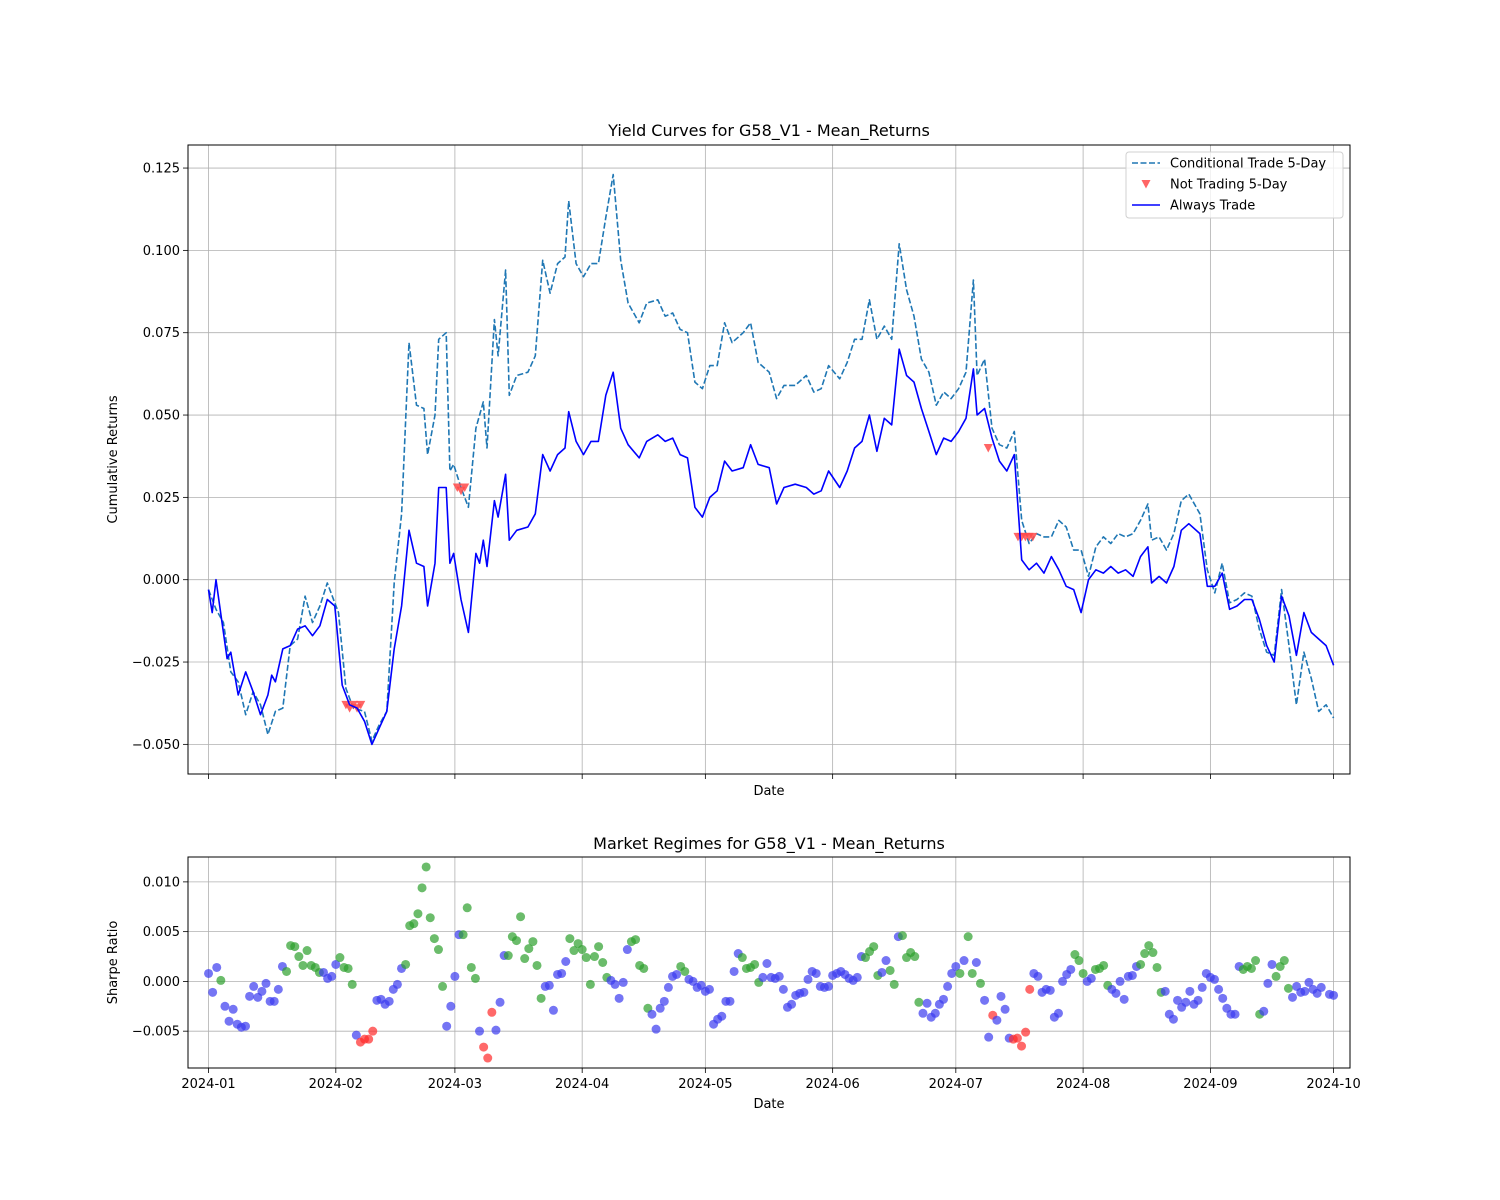 This screenshot has height=1200, width=1500. I want to click on x-tick-label: 2024-07, so click(956, 1084).